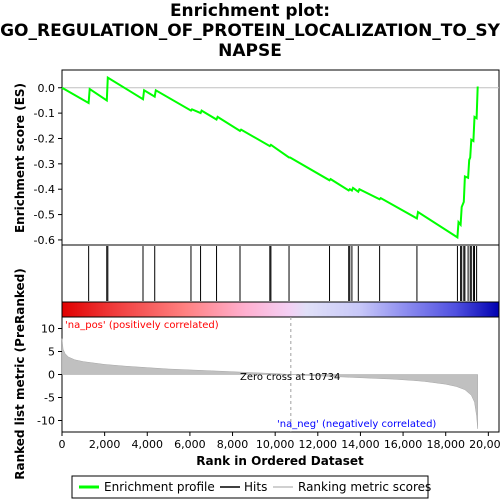 The width and height of the screenshot is (500, 500). Describe the element at coordinates (48, 329) in the screenshot. I see `metric-y-tick-label: 10` at that location.